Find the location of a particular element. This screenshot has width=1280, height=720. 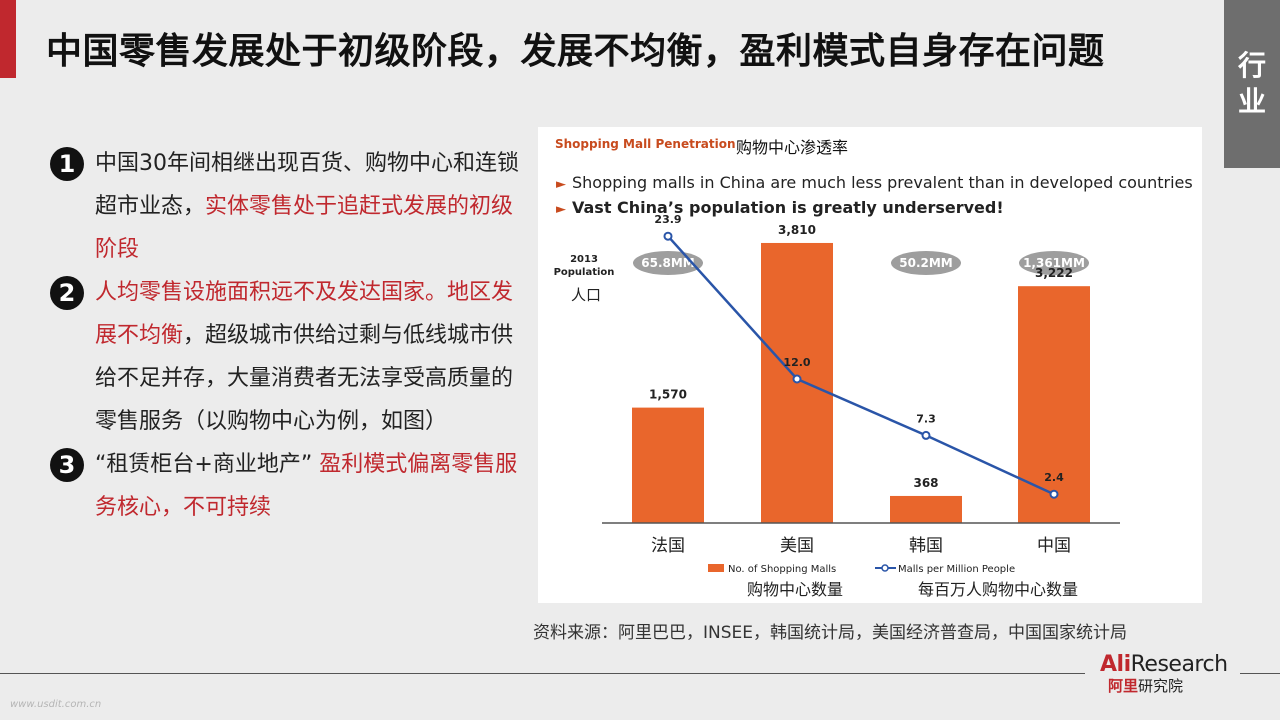

number-badge-1: 1 is located at coordinates (67, 164).